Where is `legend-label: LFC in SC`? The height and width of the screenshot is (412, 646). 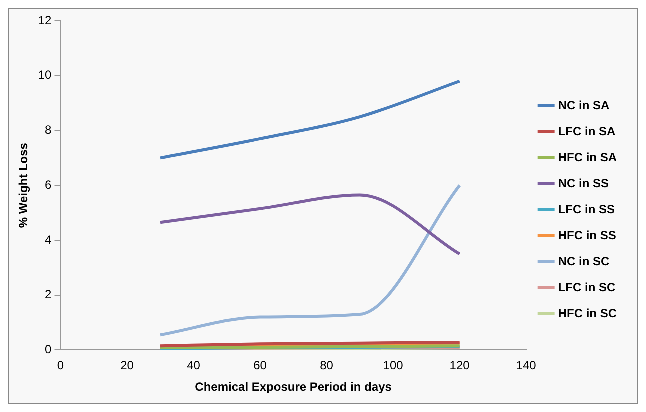 legend-label: LFC in SC is located at coordinates (587, 287).